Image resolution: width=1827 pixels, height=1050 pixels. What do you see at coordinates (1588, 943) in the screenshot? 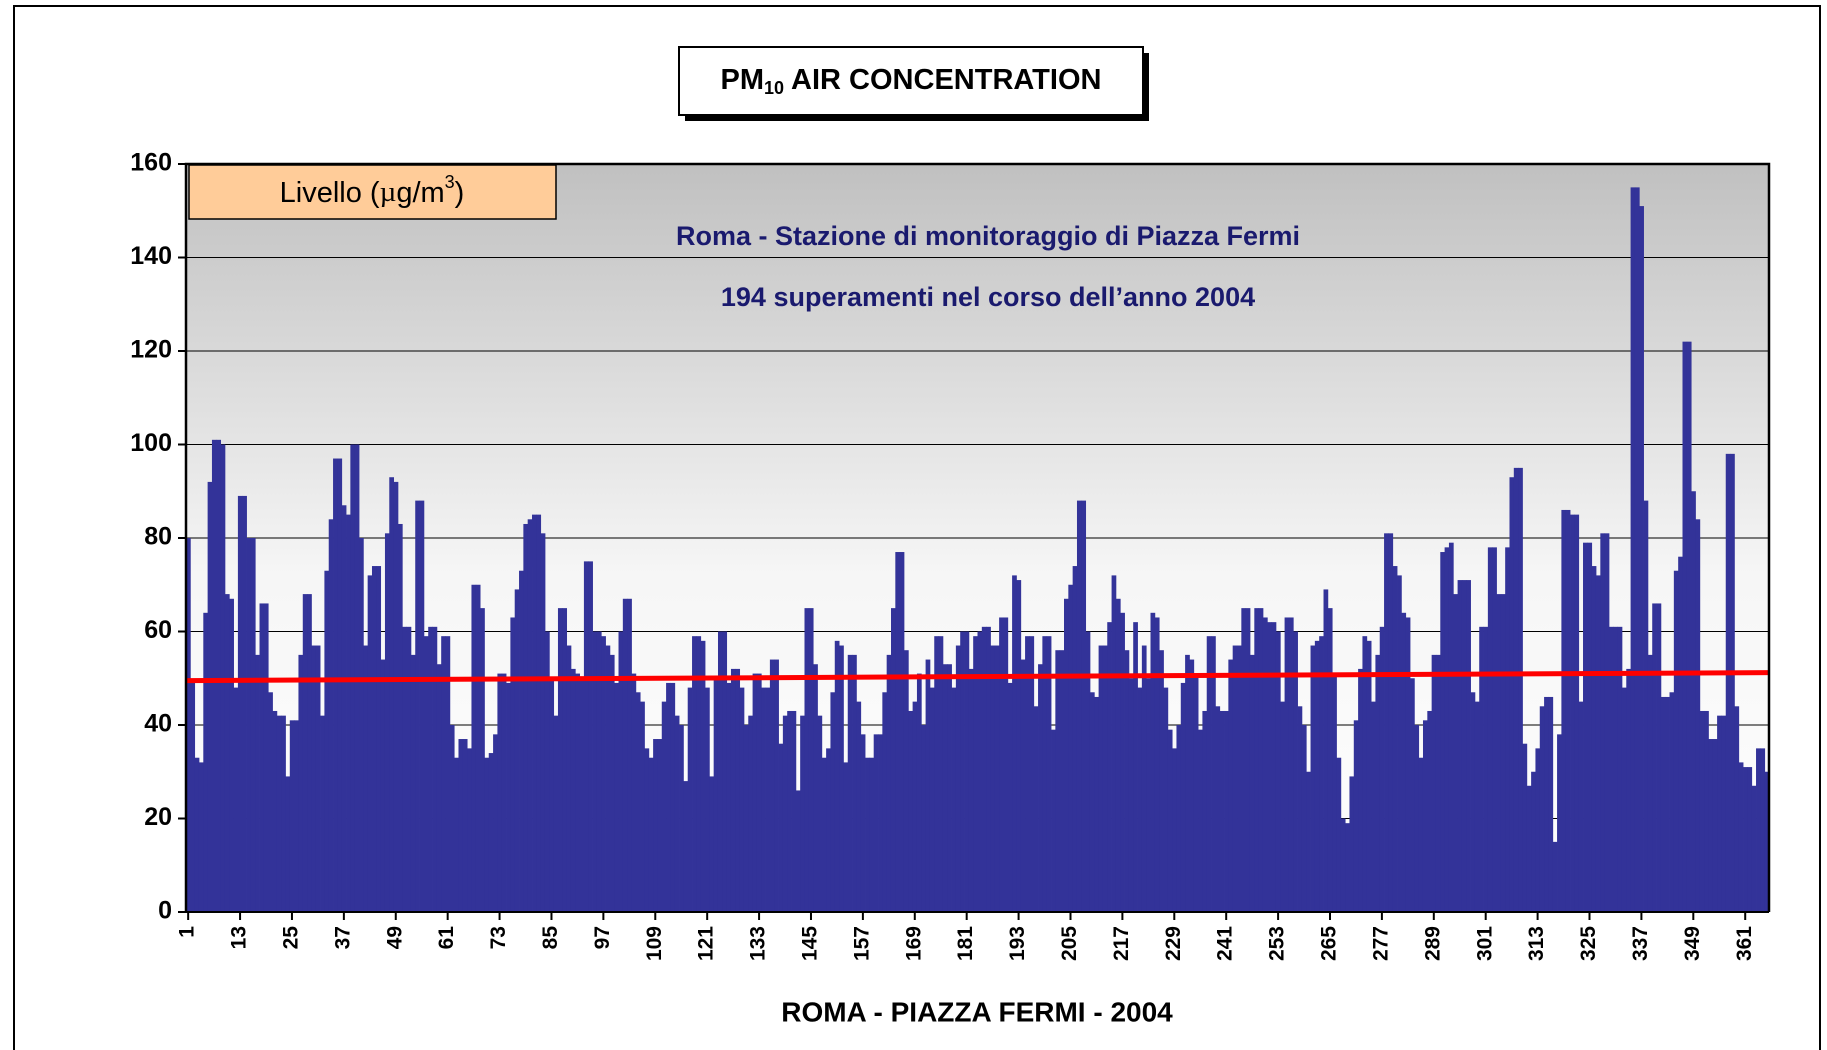
I see `x-tick-label: 325` at bounding box center [1588, 943].